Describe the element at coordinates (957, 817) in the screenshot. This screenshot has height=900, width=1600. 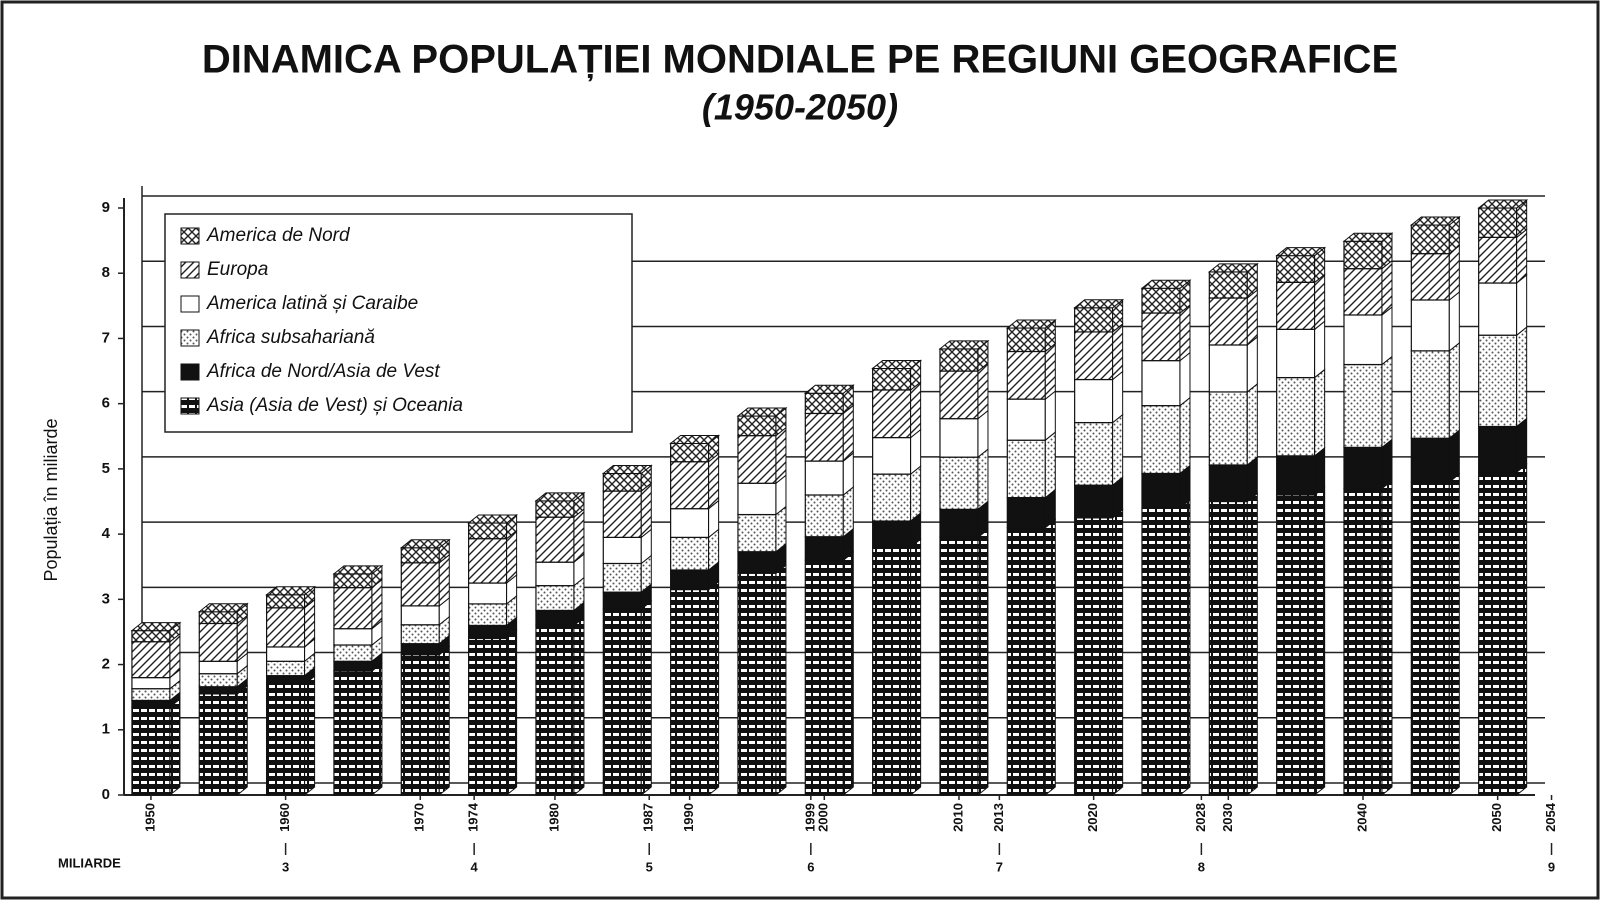
I see `x-tick-label: 2010` at that location.